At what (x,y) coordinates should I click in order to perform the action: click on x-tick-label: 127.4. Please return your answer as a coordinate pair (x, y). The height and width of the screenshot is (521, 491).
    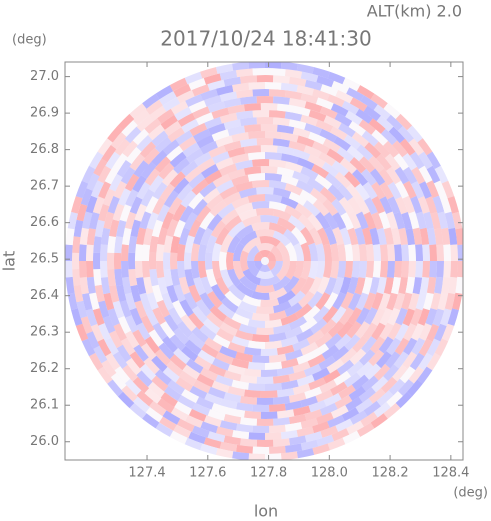
    Looking at the image, I should click on (146, 473).